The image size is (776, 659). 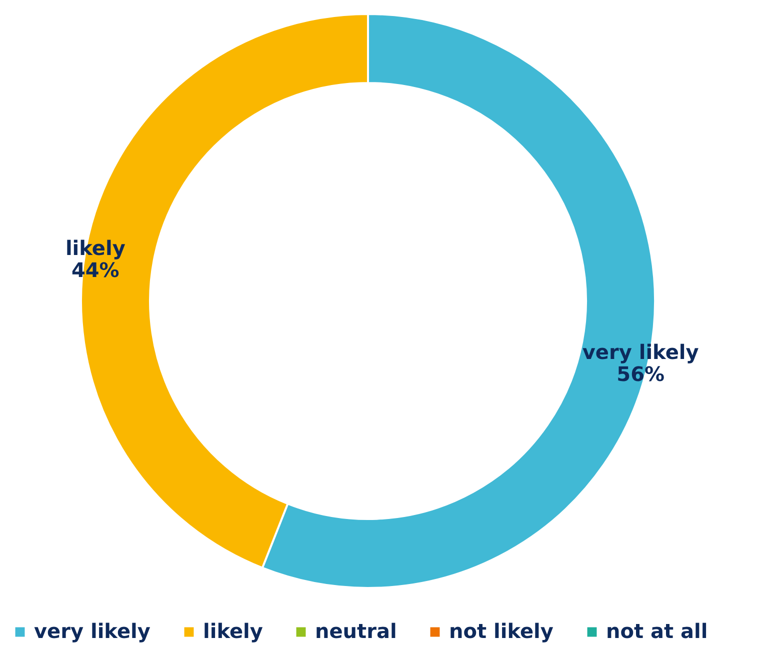 What do you see at coordinates (92, 631) in the screenshot?
I see `legend-label: very likely` at bounding box center [92, 631].